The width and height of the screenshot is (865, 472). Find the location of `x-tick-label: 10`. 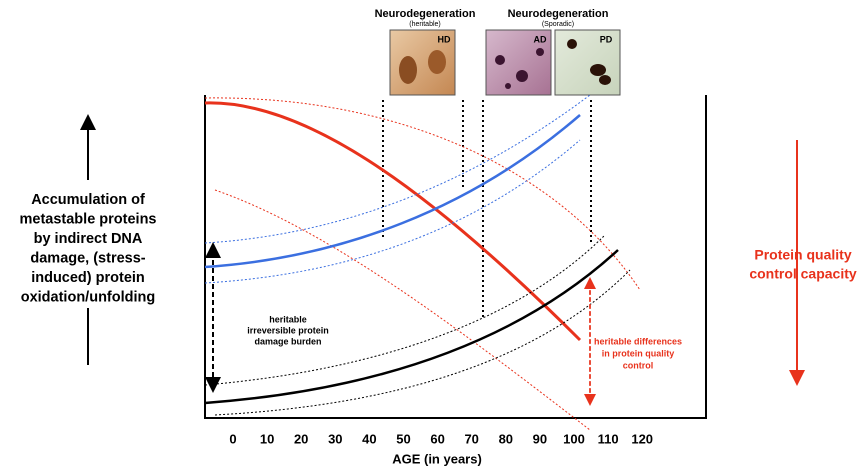

x-tick-label: 10 is located at coordinates (267, 438).